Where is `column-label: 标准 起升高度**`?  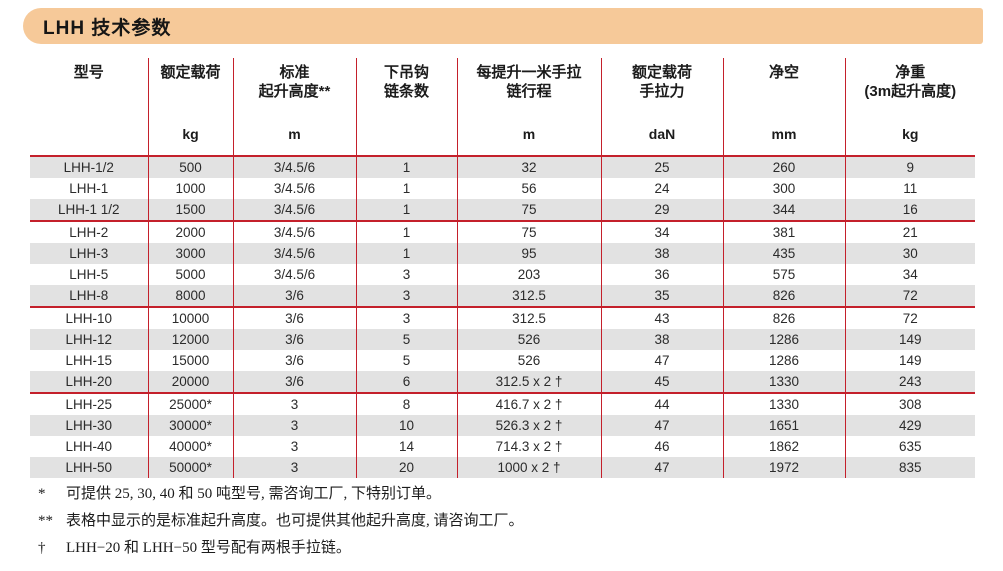 column-label: 标准 起升高度** is located at coordinates (294, 82).